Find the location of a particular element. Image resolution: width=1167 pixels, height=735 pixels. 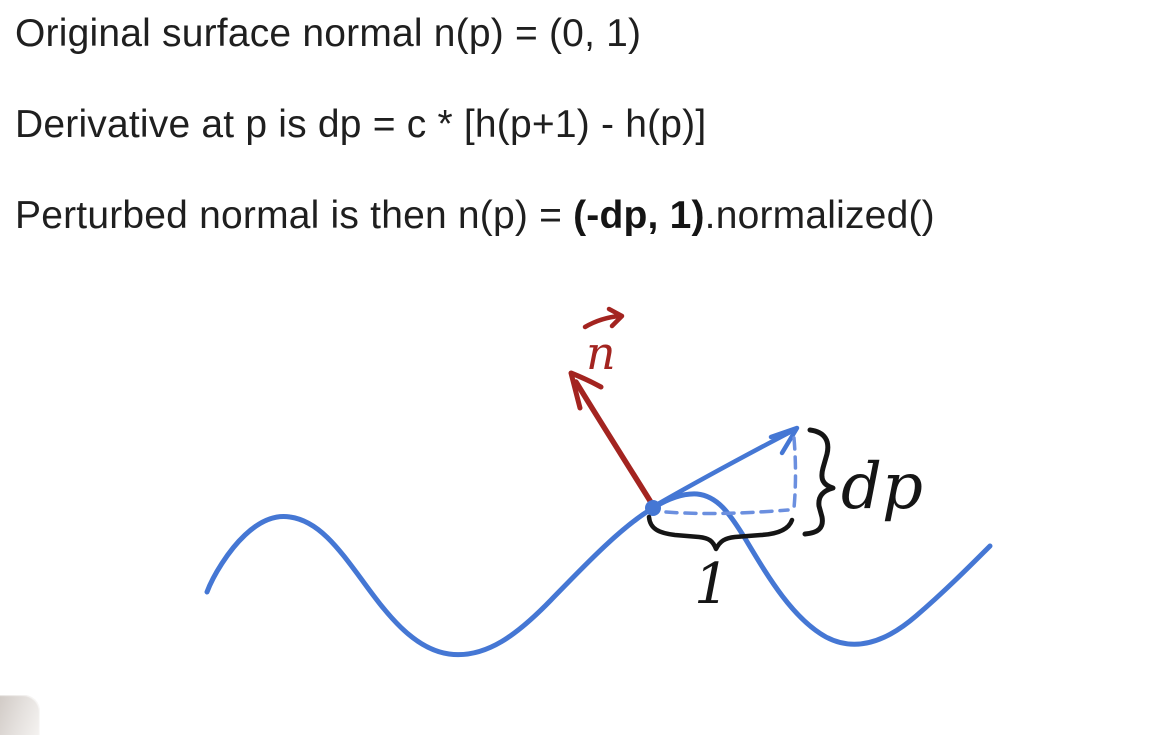

perturbed-arrow is located at coordinates (726, 467).